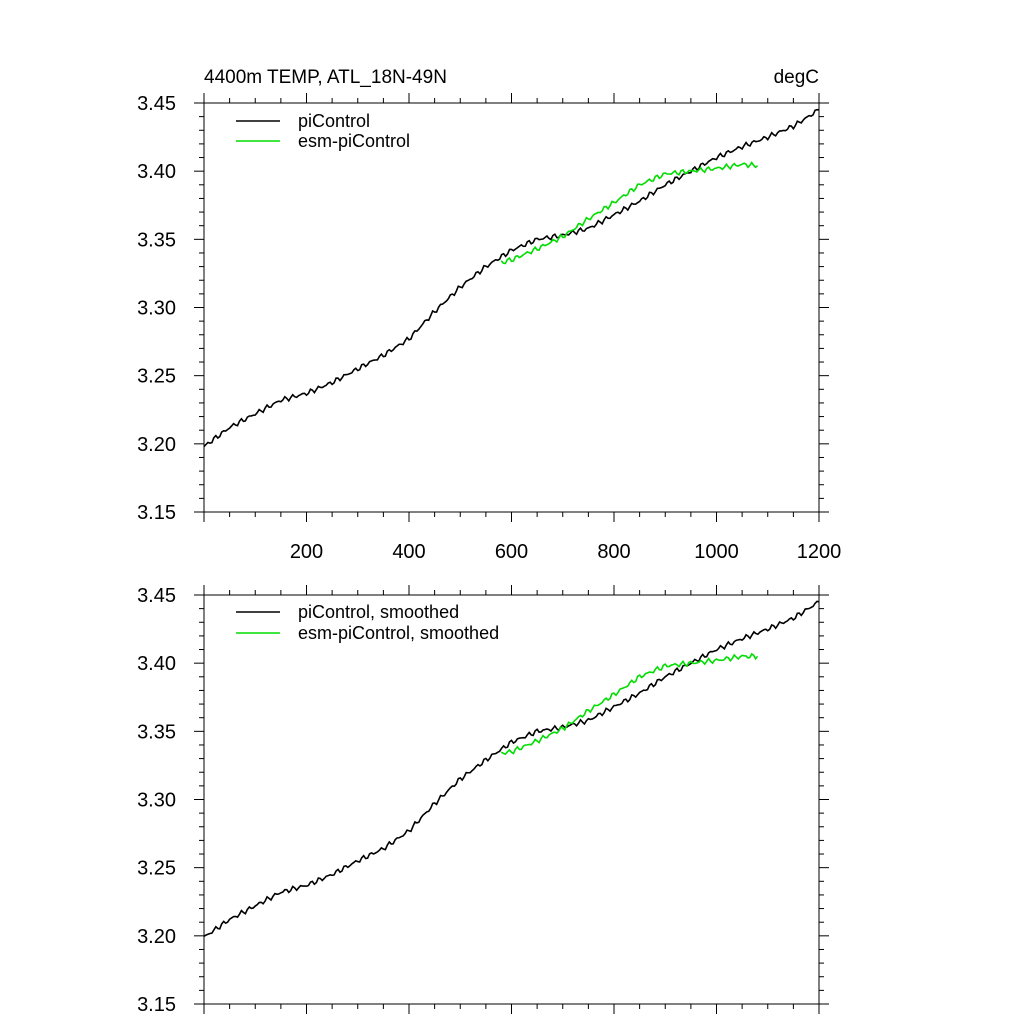 The height and width of the screenshot is (1024, 1024). Describe the element at coordinates (716, 552) in the screenshot. I see `x-tick-label: 1000` at that location.